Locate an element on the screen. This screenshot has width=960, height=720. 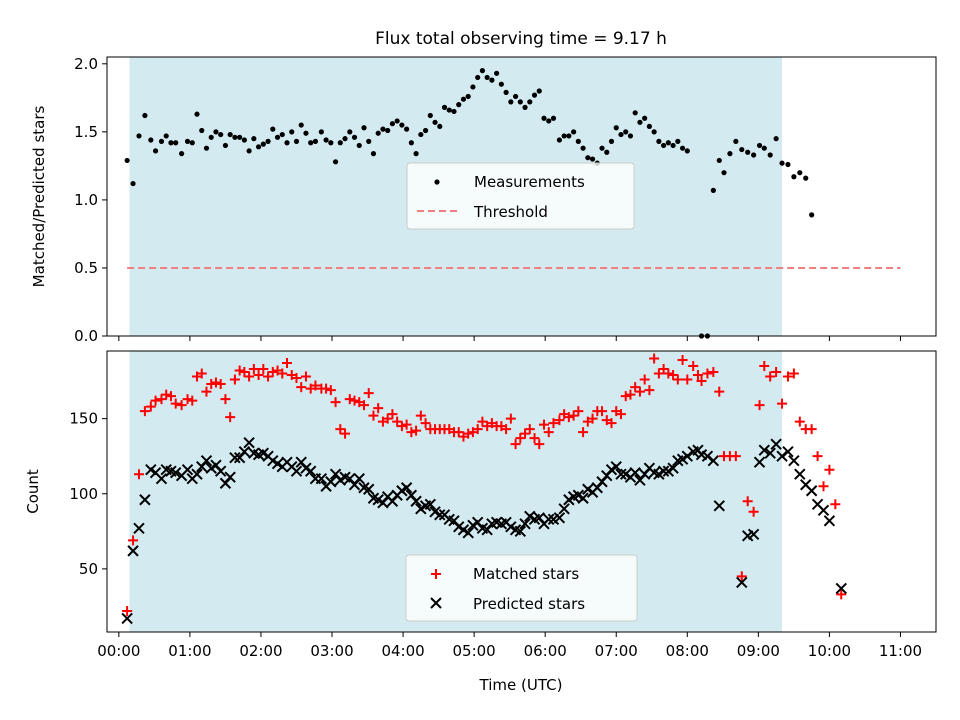
x-tick-label: 02:00 is located at coordinates (260, 651).